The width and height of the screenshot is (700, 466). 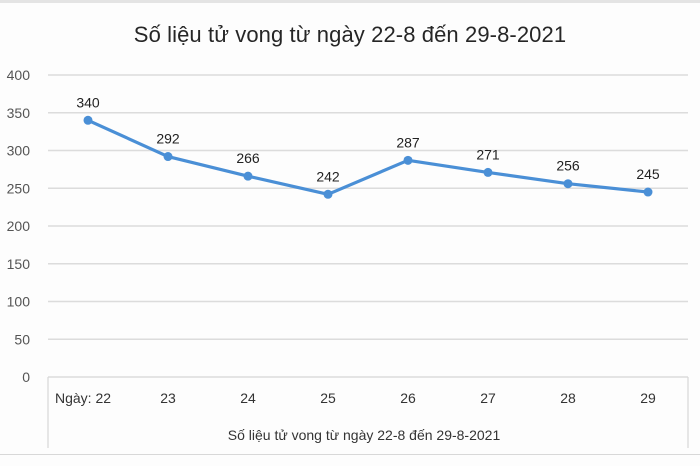 I want to click on y-tick-label: 300, so click(x=19, y=151).